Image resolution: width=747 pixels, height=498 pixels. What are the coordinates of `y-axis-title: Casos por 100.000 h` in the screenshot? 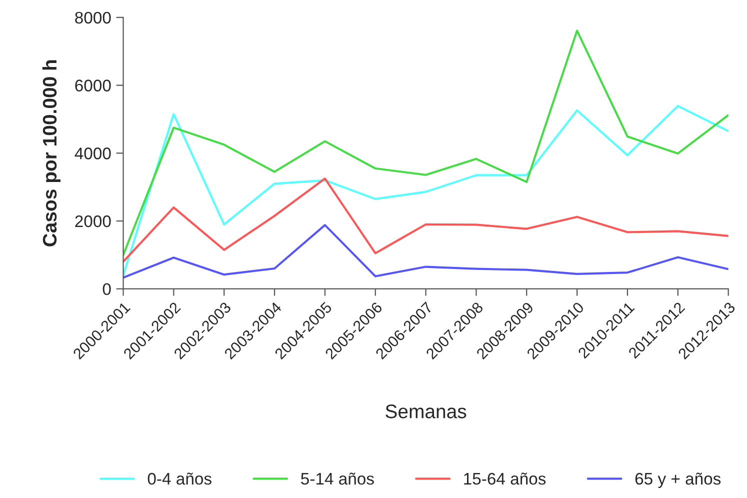 It's located at (51, 153).